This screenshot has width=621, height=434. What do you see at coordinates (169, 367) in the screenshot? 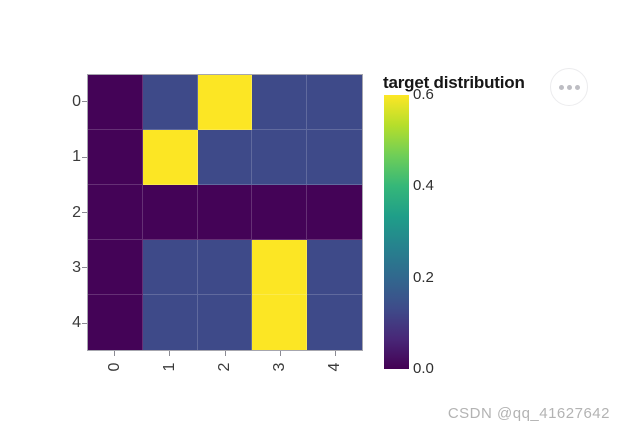
I see `x-tick-label-1: 1` at bounding box center [169, 367].